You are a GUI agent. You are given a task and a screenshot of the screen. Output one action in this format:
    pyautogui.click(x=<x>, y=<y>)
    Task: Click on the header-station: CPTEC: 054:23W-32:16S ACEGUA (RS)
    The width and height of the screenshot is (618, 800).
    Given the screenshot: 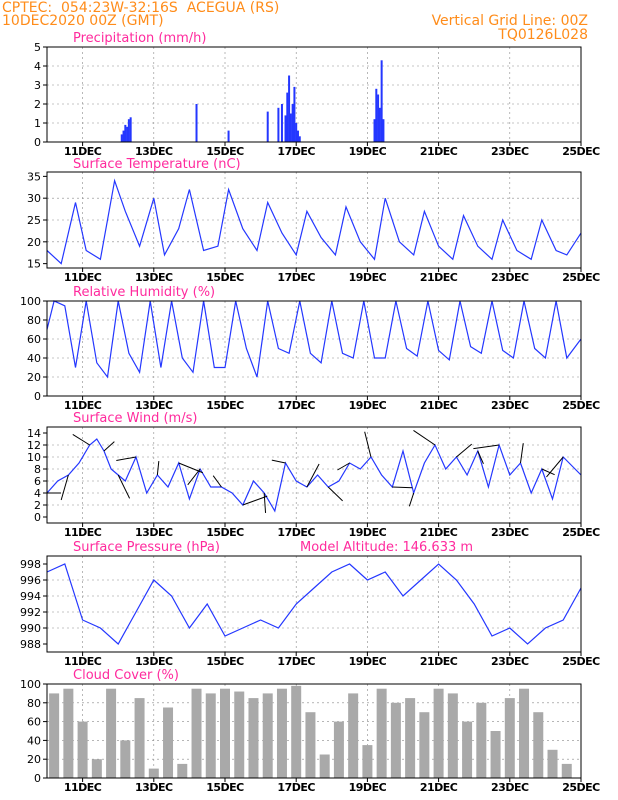 What is the action you would take?
    pyautogui.click(x=141, y=8)
    